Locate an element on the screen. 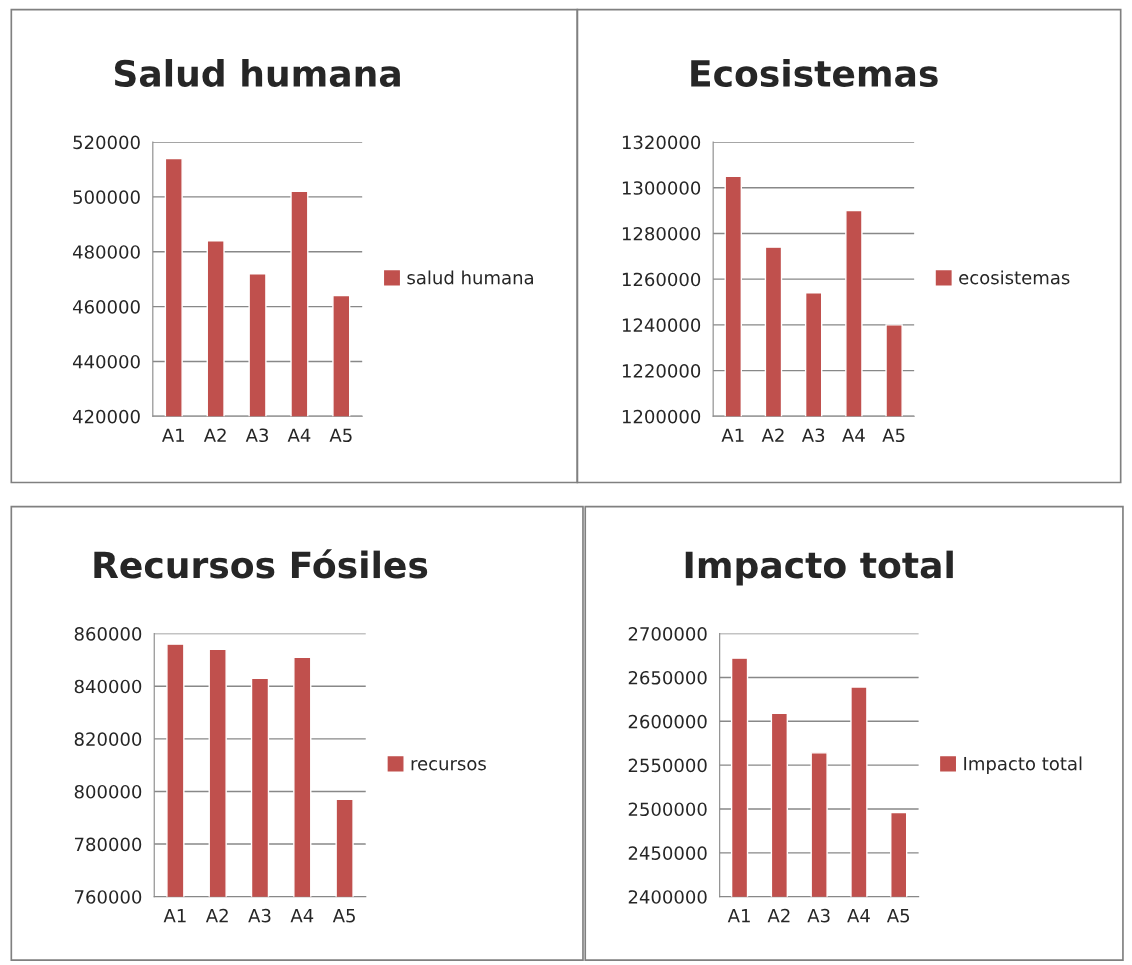  legend-label: Impacto total is located at coordinates (1023, 765).